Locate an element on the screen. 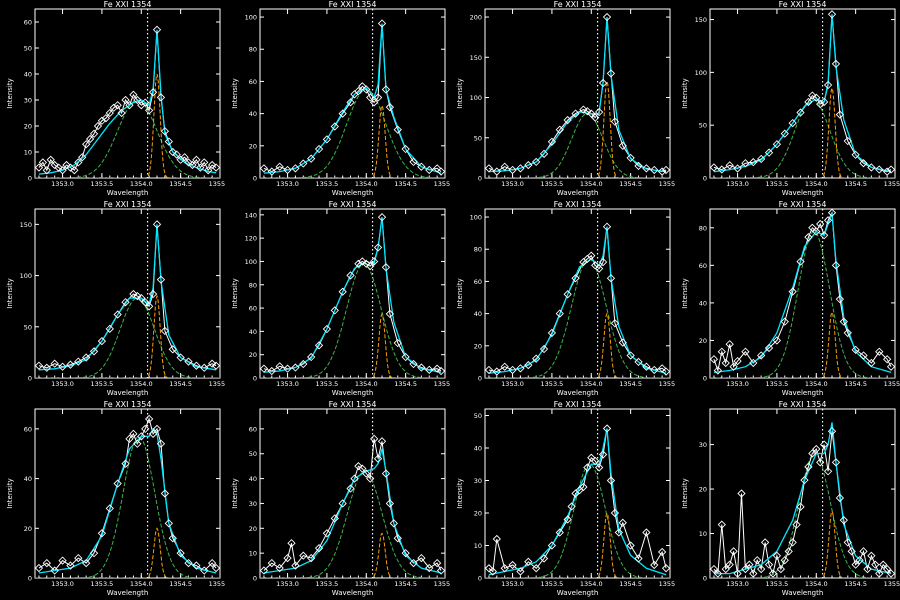 Image resolution: width=900 pixels, height=600 pixels. y-tick-label: 100 is located at coordinates (476, 218).